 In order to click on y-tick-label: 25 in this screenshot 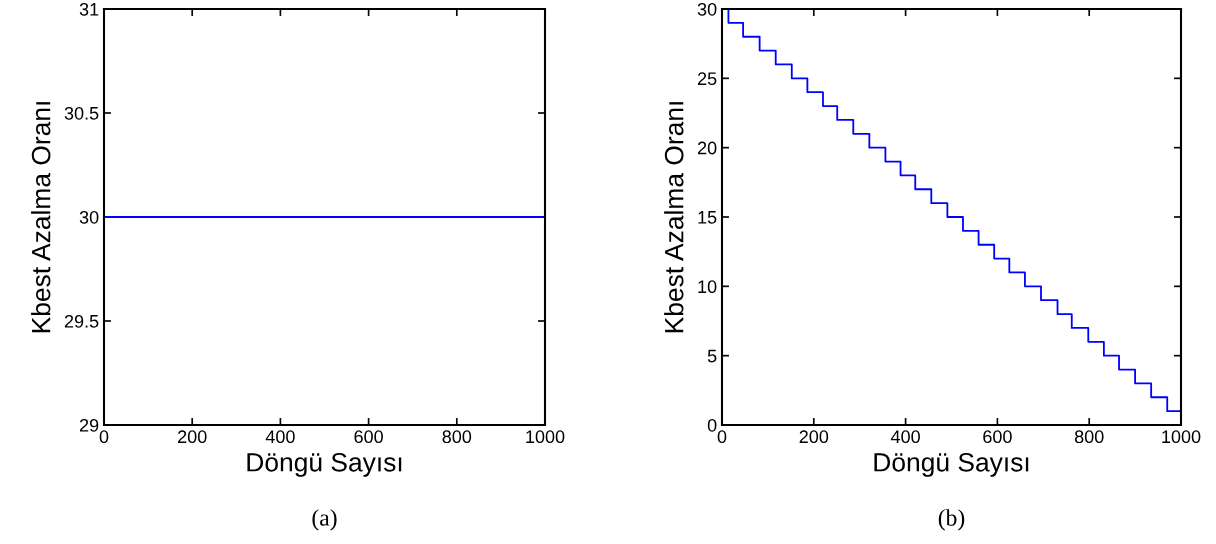, I will do `click(707, 79)`.